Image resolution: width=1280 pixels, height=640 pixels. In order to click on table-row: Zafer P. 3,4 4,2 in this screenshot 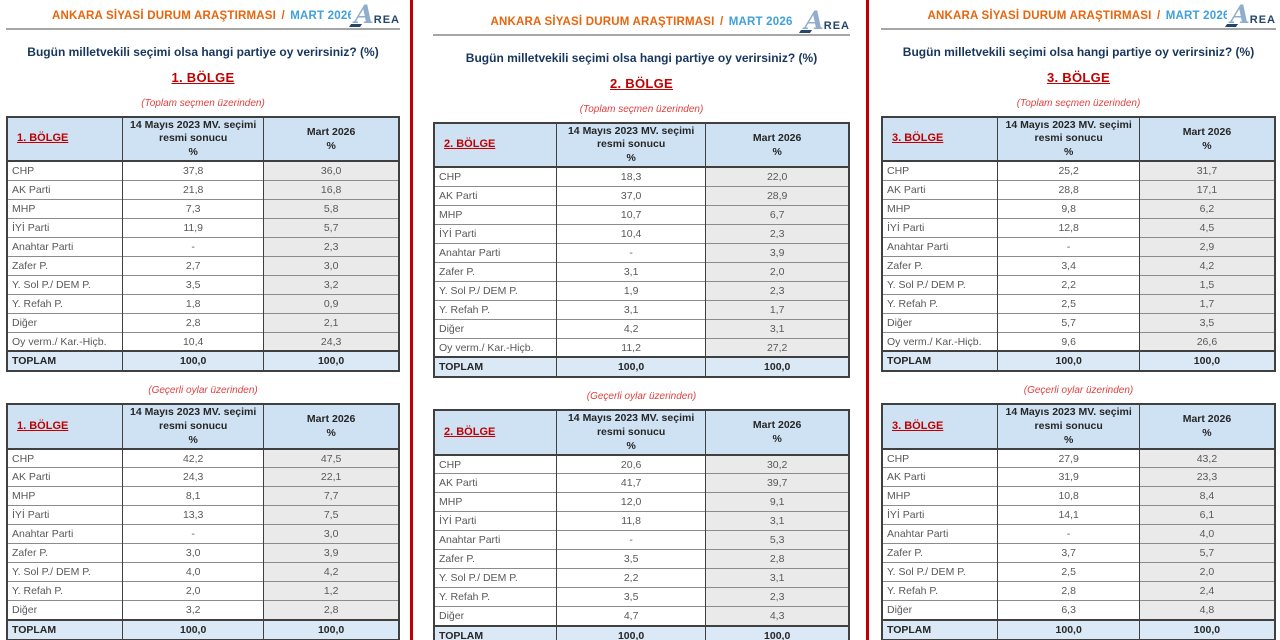, I will do `click(1078, 265)`.